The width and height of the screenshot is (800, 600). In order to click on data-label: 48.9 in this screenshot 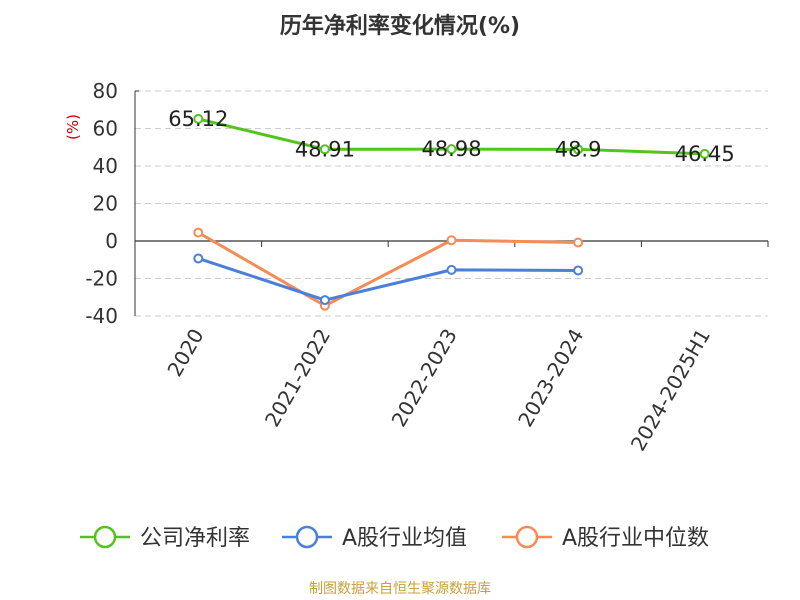, I will do `click(578, 149)`.